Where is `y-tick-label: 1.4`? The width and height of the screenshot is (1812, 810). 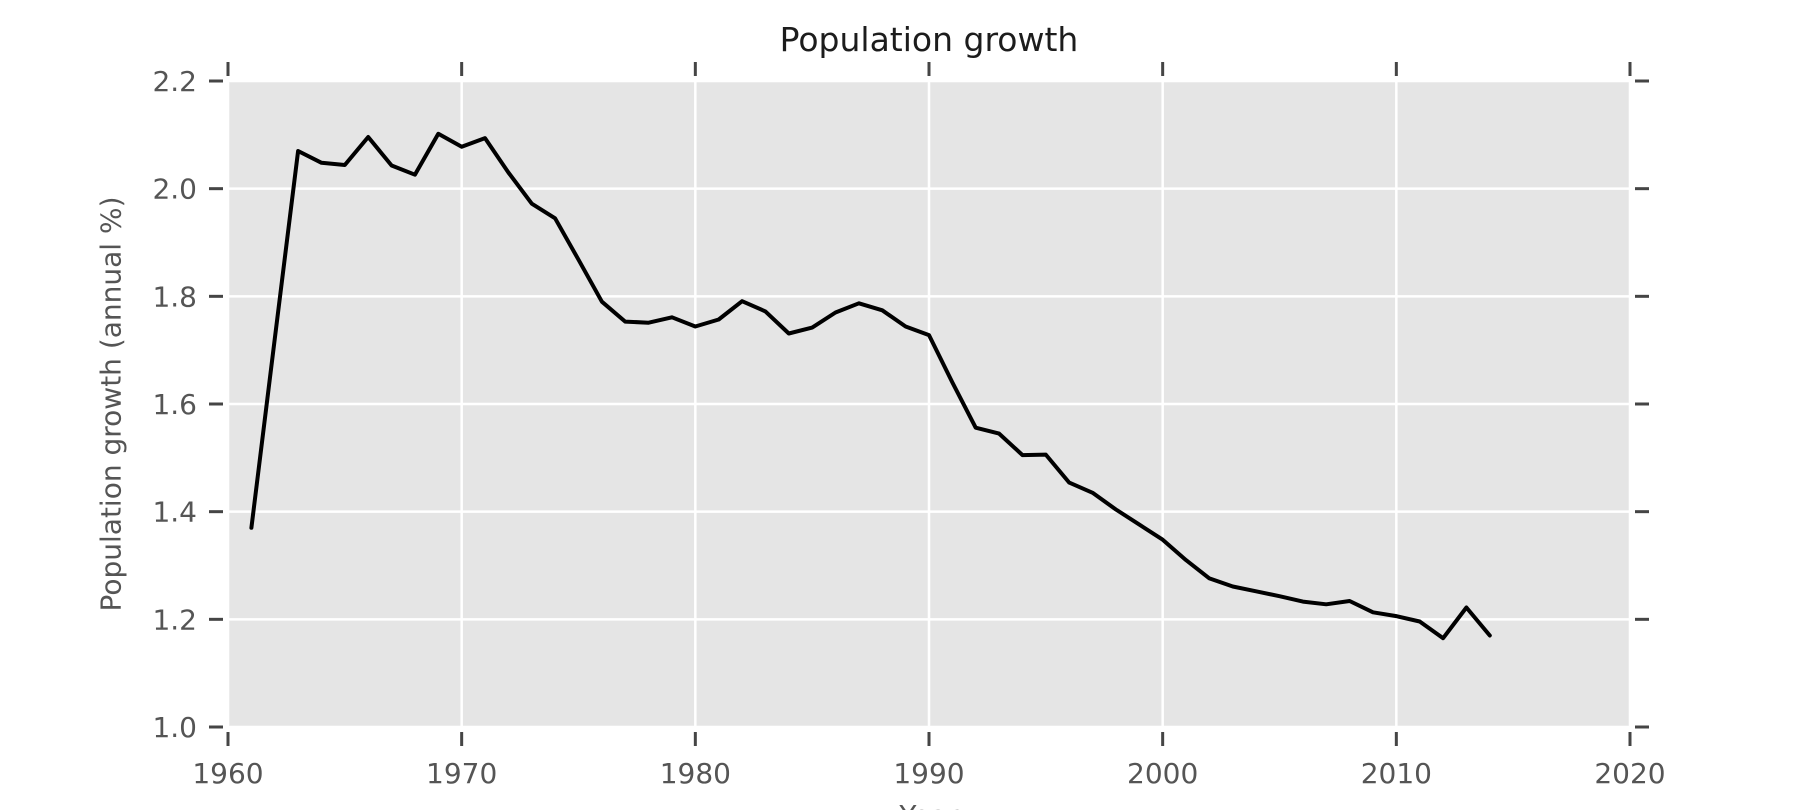
y-tick-label: 1.4 is located at coordinates (174, 512).